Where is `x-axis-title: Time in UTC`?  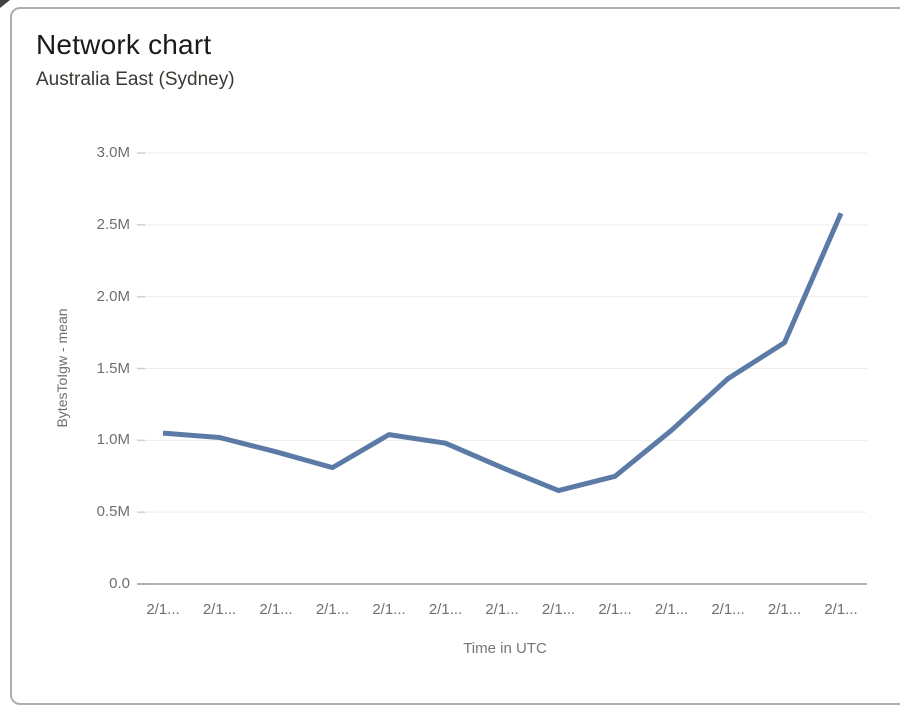
x-axis-title: Time in UTC is located at coordinates (505, 648).